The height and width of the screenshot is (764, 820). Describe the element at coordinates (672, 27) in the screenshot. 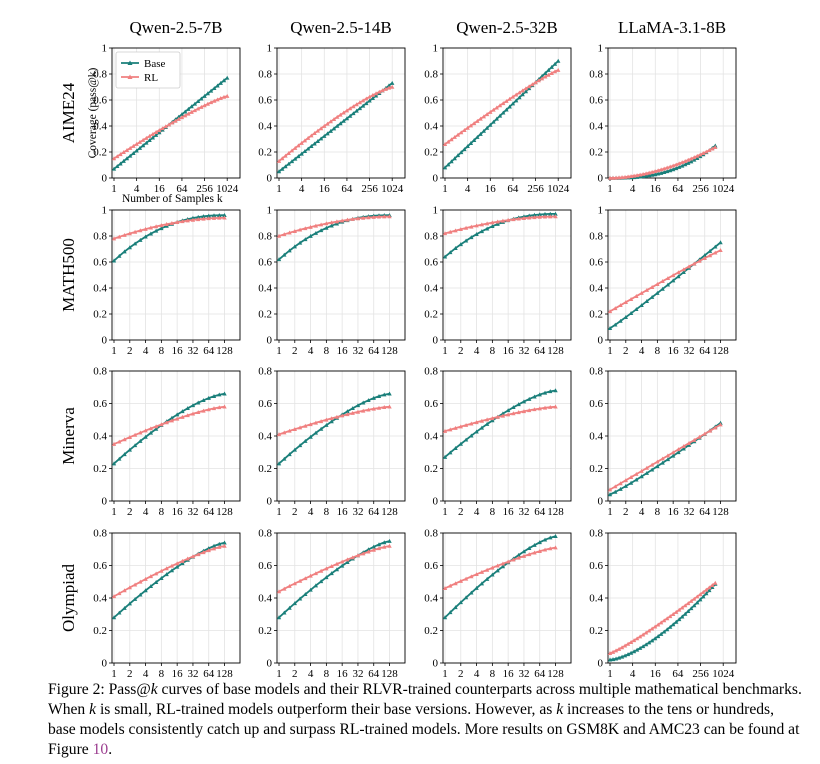

I see `column-title: LLaMA-3.1-8B` at that location.